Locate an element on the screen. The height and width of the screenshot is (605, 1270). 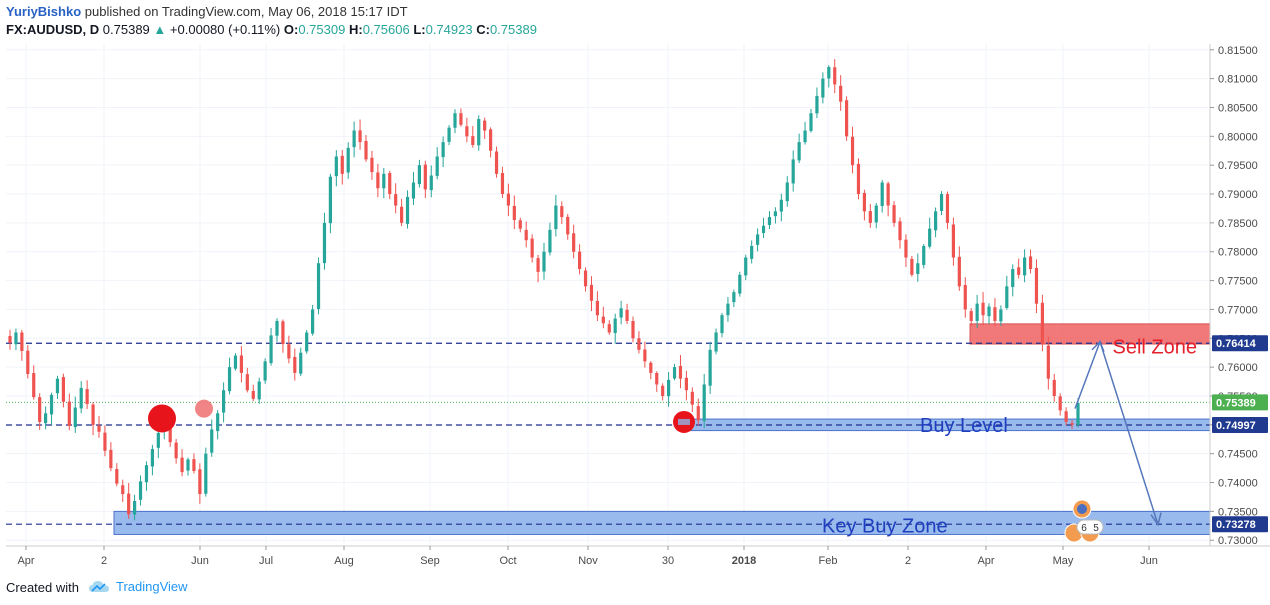
symbol-label: FX:AUDUSD, D is located at coordinates (53, 29).